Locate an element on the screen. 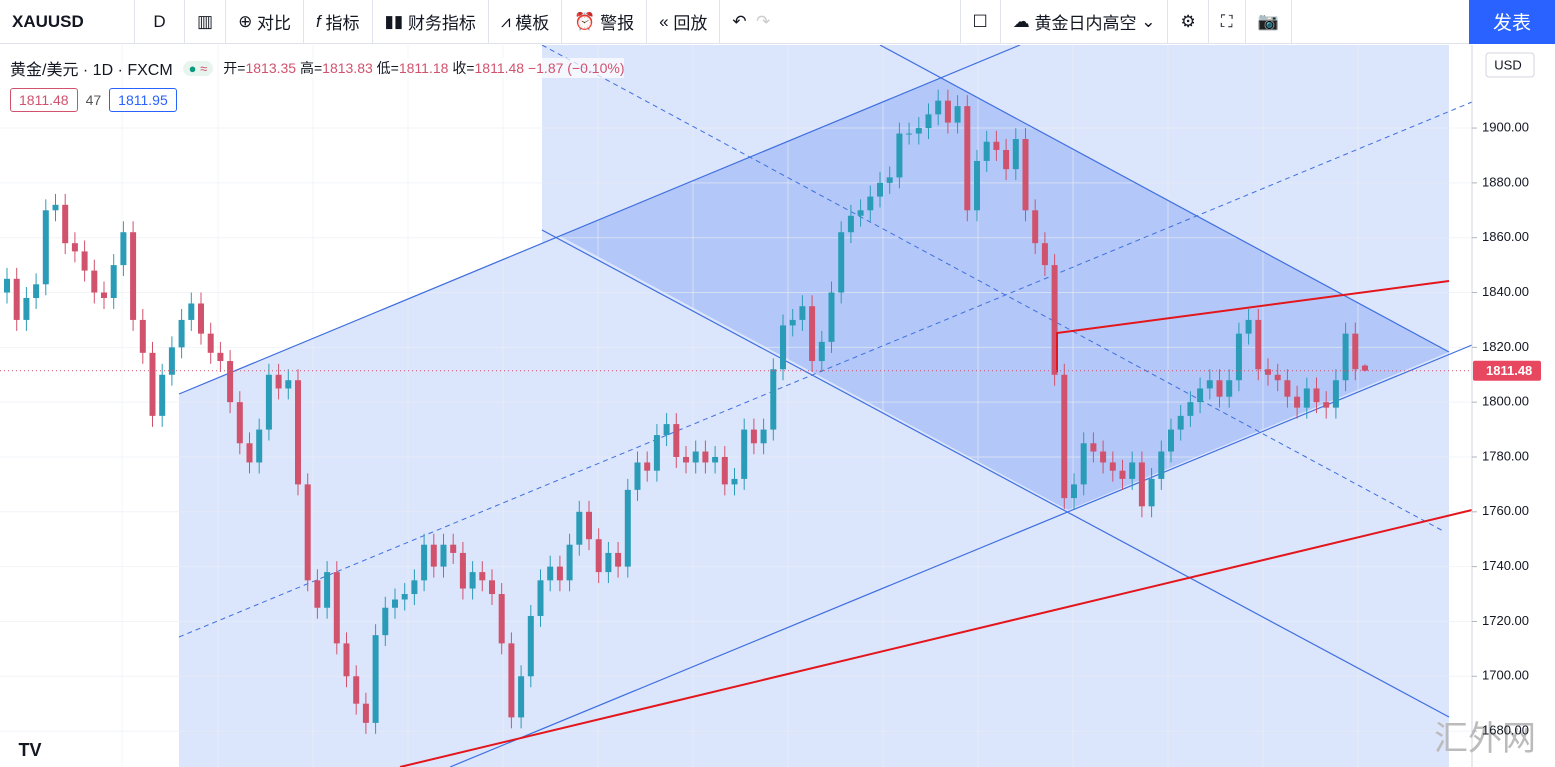  tool-financials: ▮▮ 财务指标 is located at coordinates (431, 22).